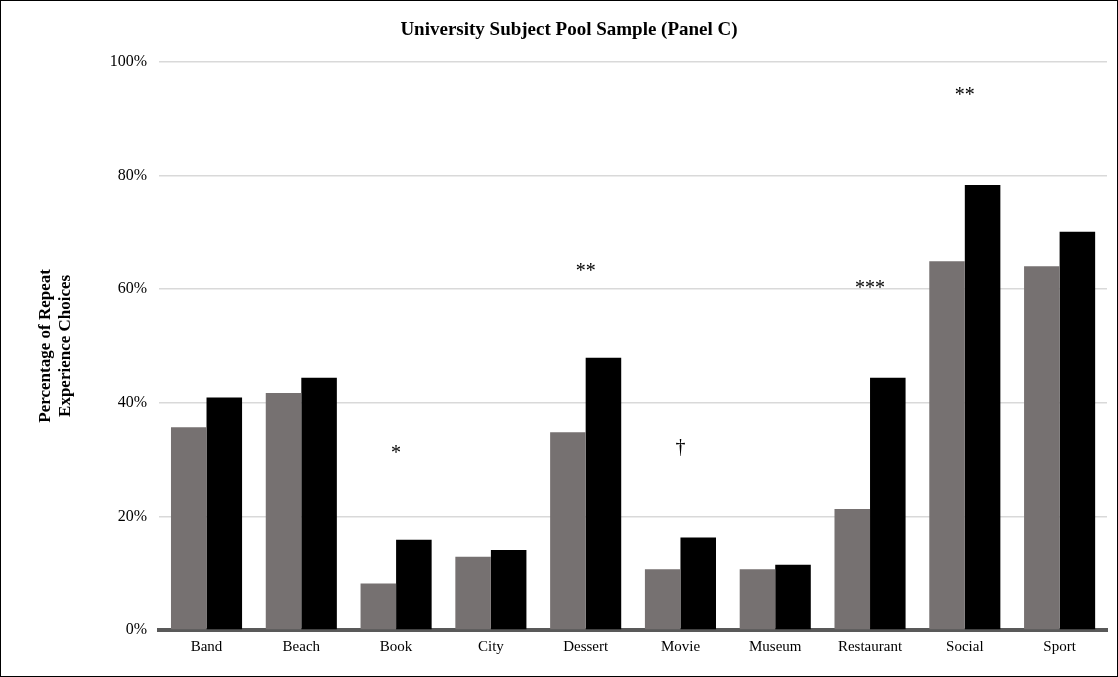  What do you see at coordinates (586, 645) in the screenshot?
I see `x-tick-label: Dessert` at bounding box center [586, 645].